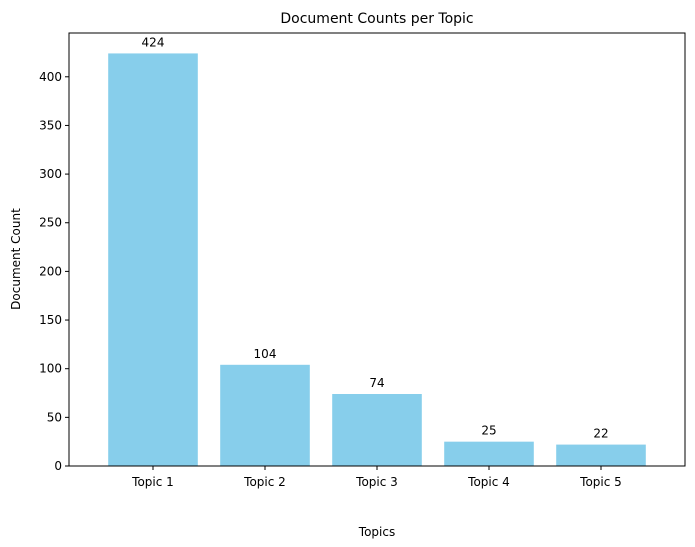  Describe the element at coordinates (54, 417) in the screenshot. I see `y-tick-label-50: 50` at that location.